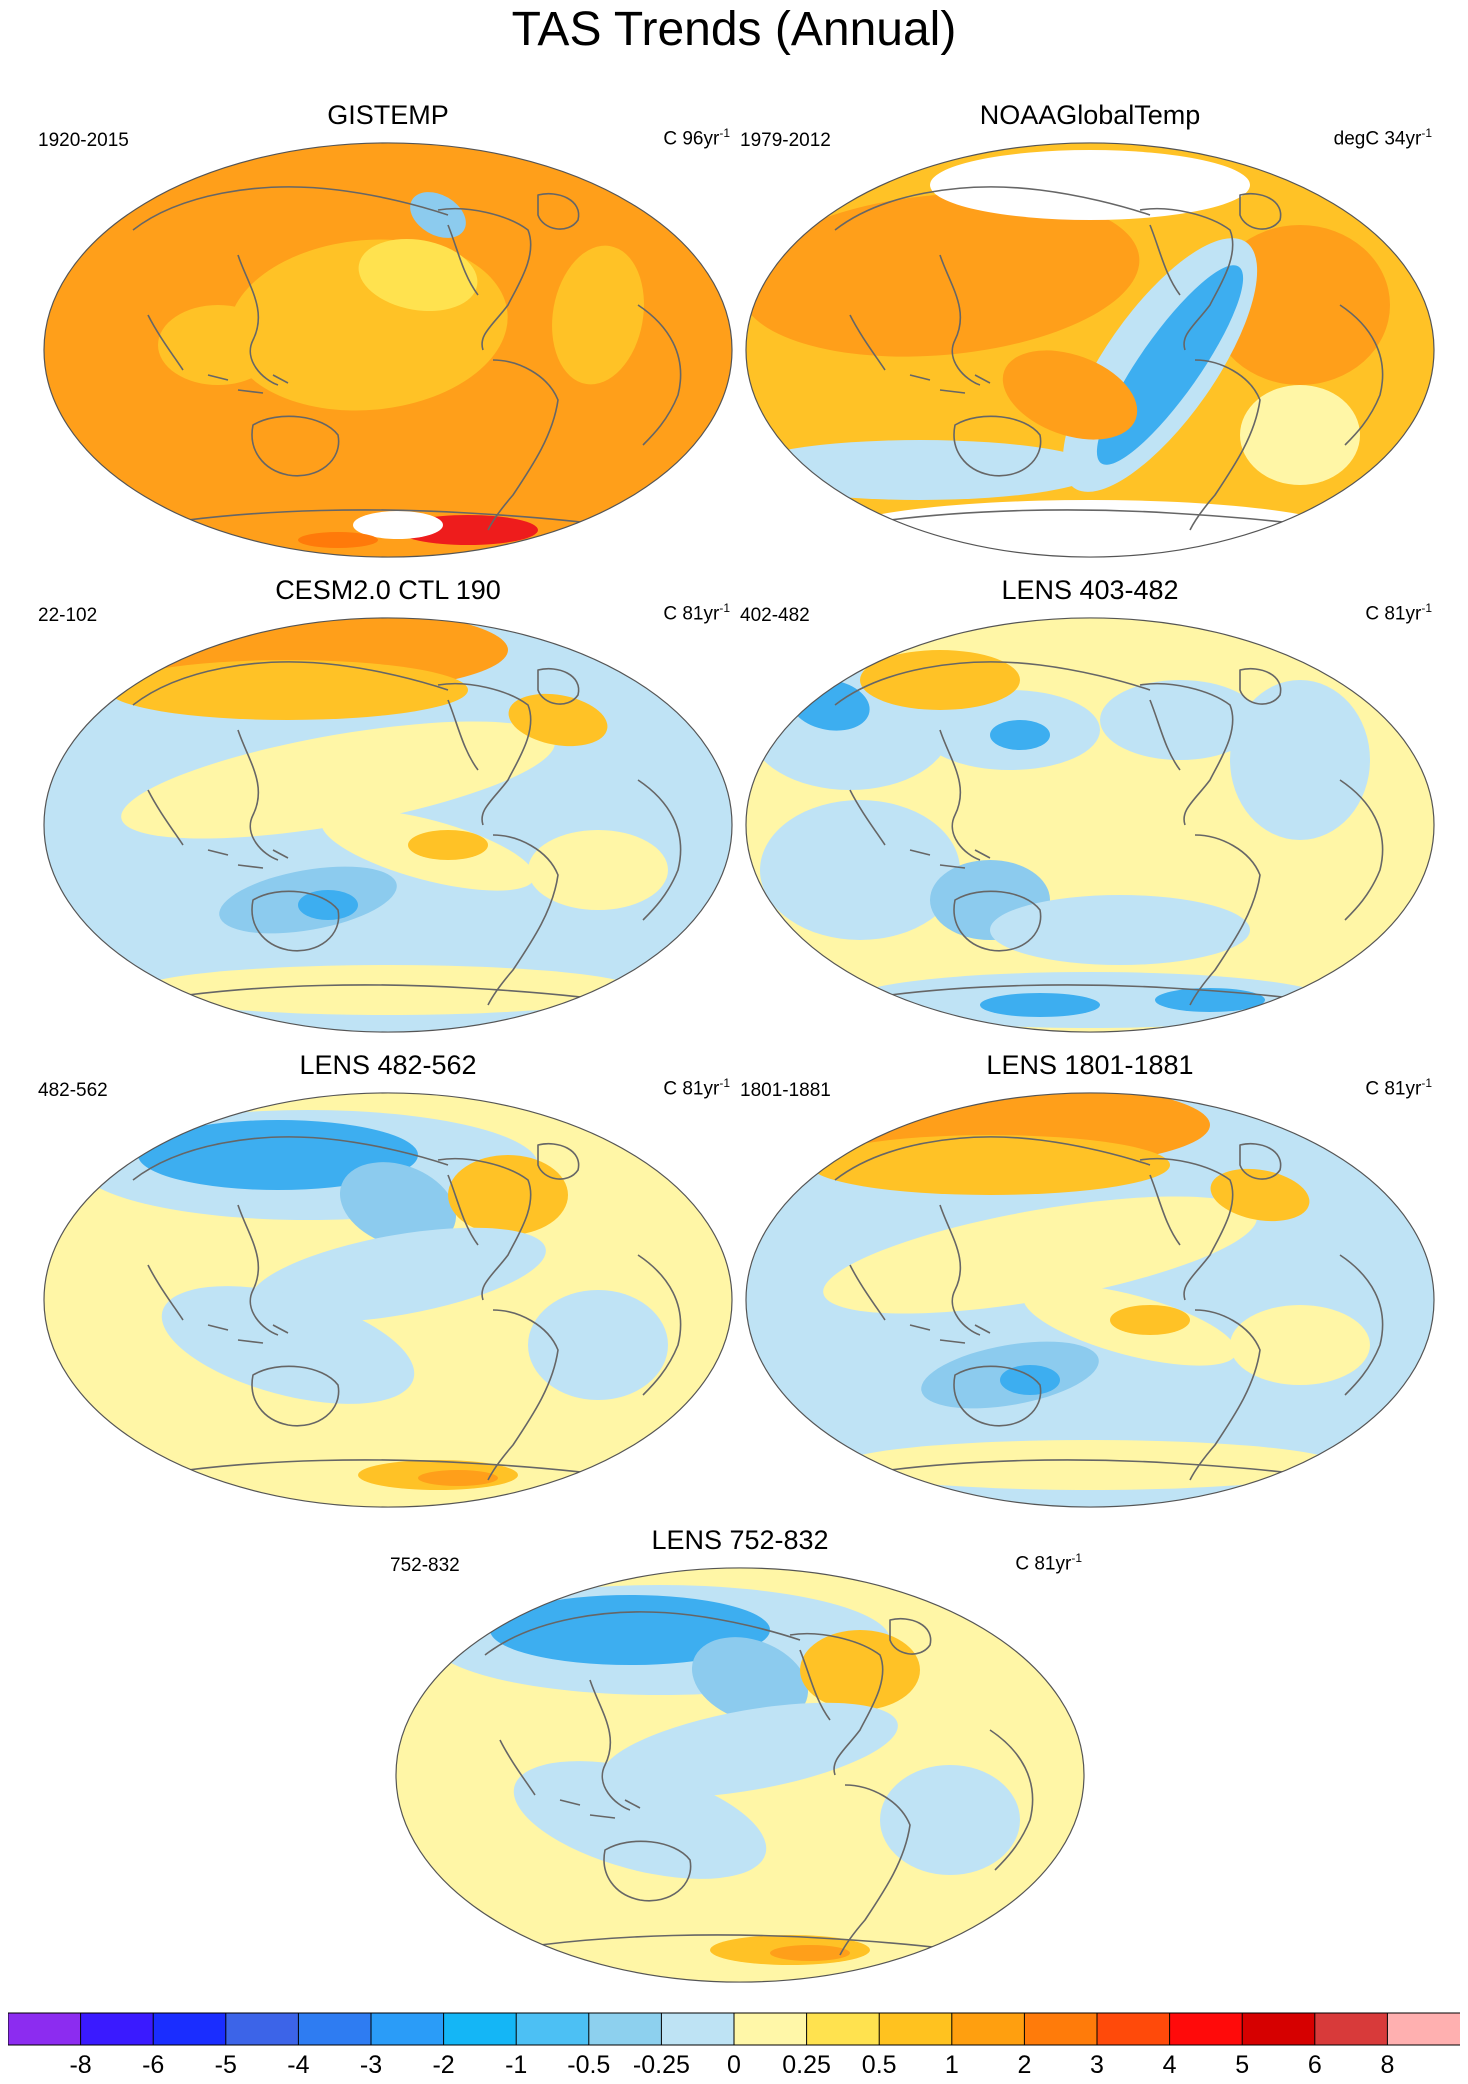 This screenshot has width=1468, height=2084. I want to click on panel-period: 22-102, so click(68, 615).